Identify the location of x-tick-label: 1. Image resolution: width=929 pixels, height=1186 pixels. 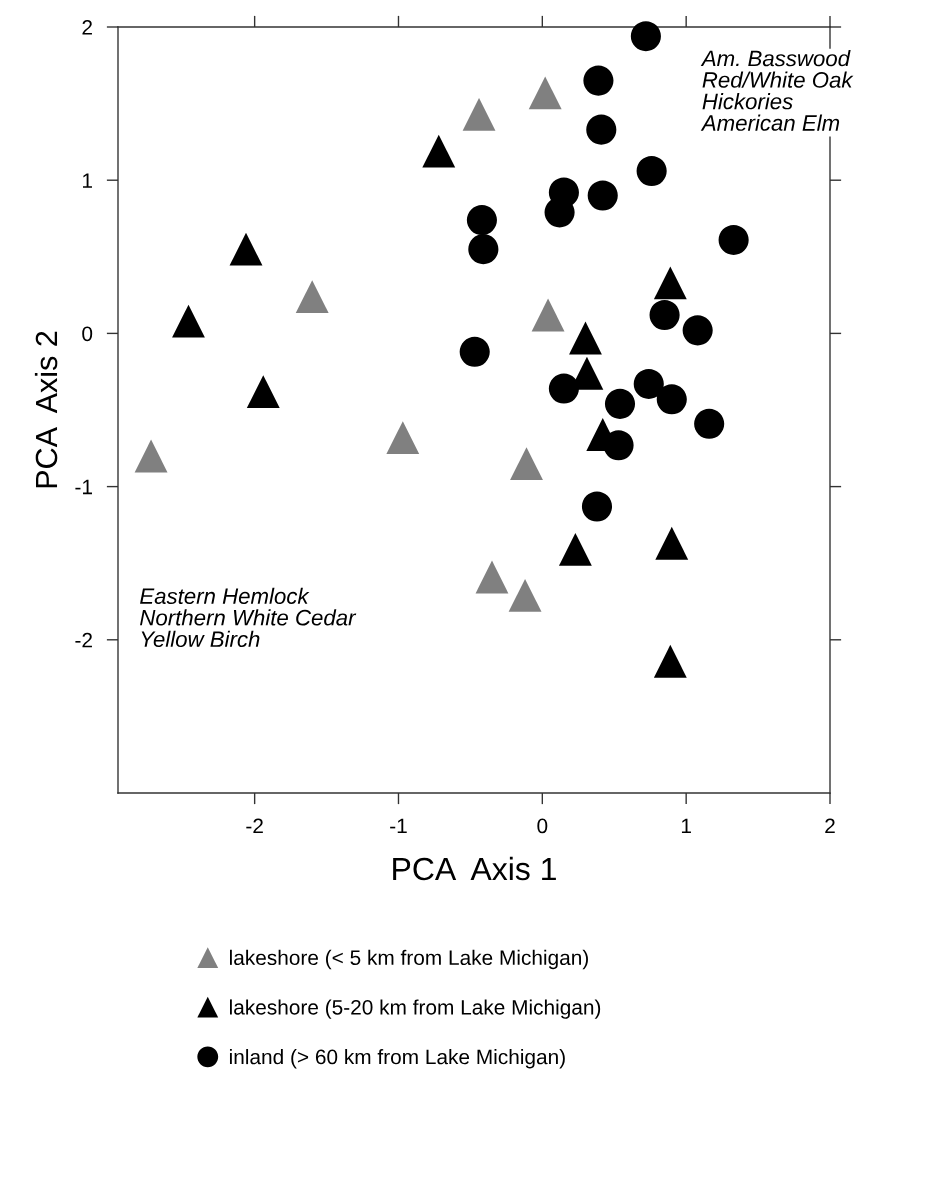
(686, 826).